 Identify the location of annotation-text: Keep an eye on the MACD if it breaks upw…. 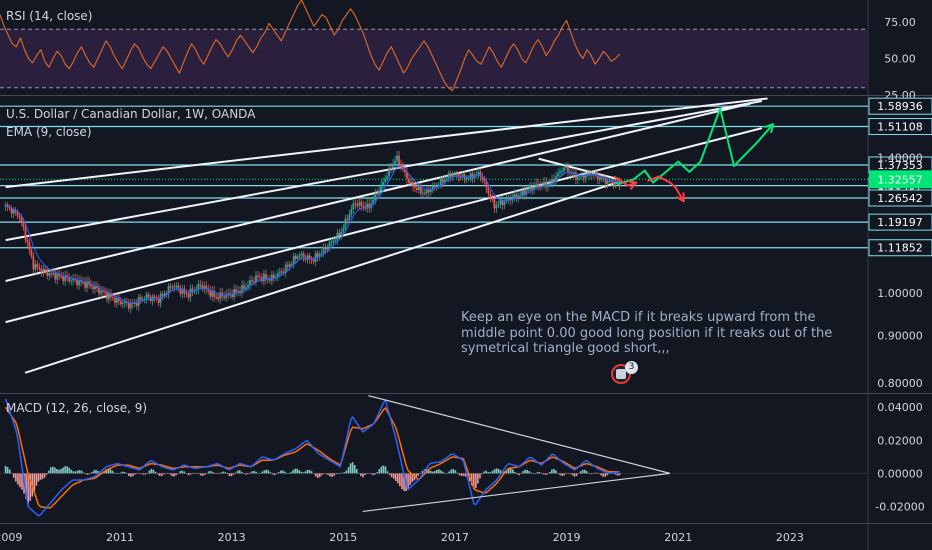
(647, 333).